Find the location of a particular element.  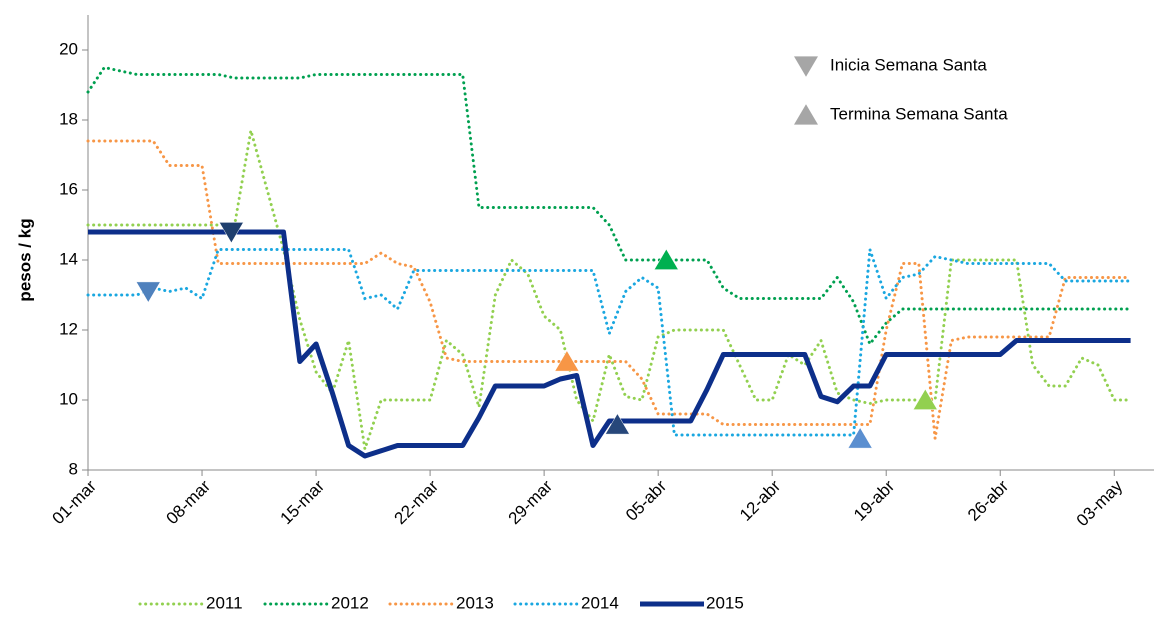

x-tick-label: 12-abr is located at coordinates (760, 500).